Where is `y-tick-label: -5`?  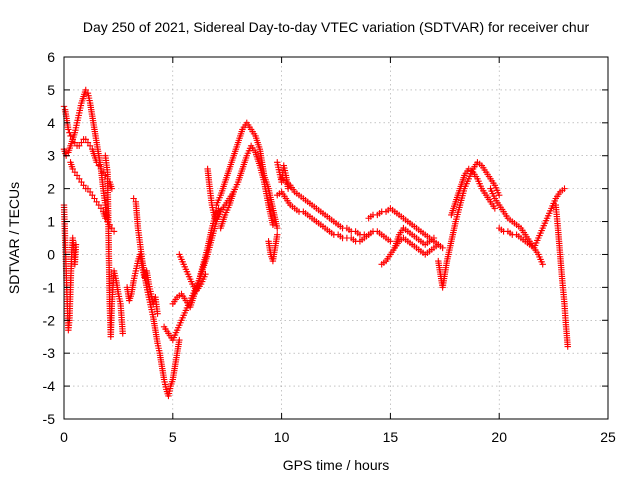
y-tick-label: -5 is located at coordinates (49, 419).